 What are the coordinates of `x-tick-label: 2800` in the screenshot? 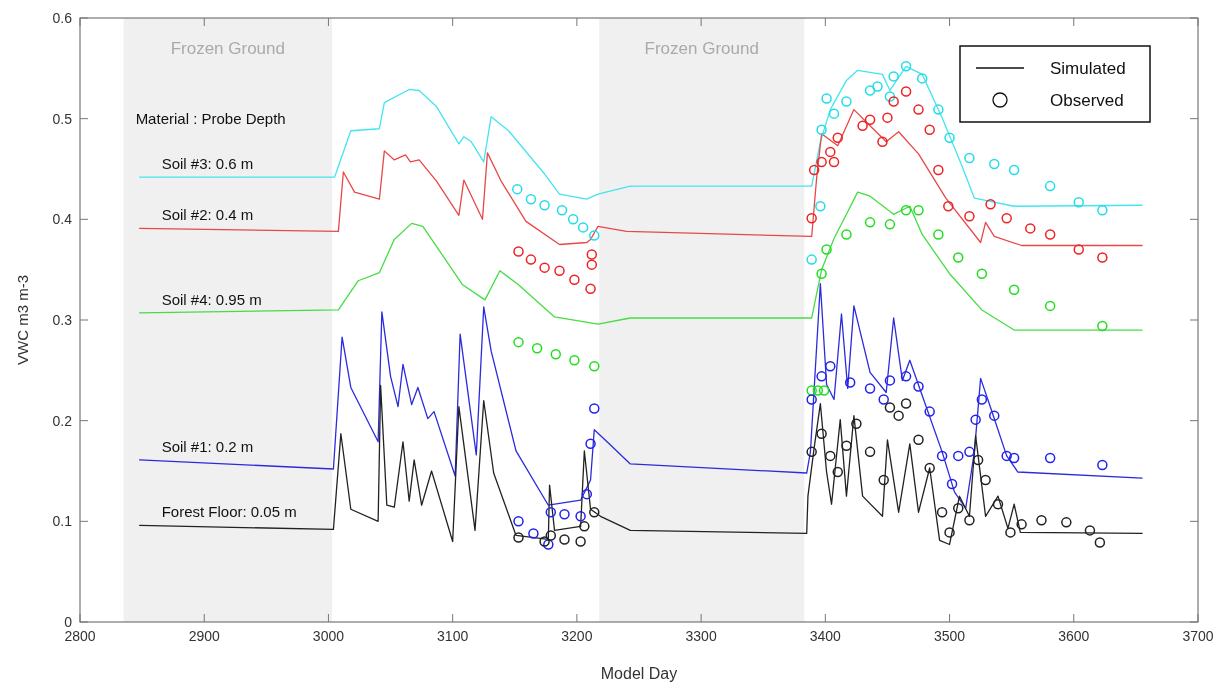 It's located at (80, 636).